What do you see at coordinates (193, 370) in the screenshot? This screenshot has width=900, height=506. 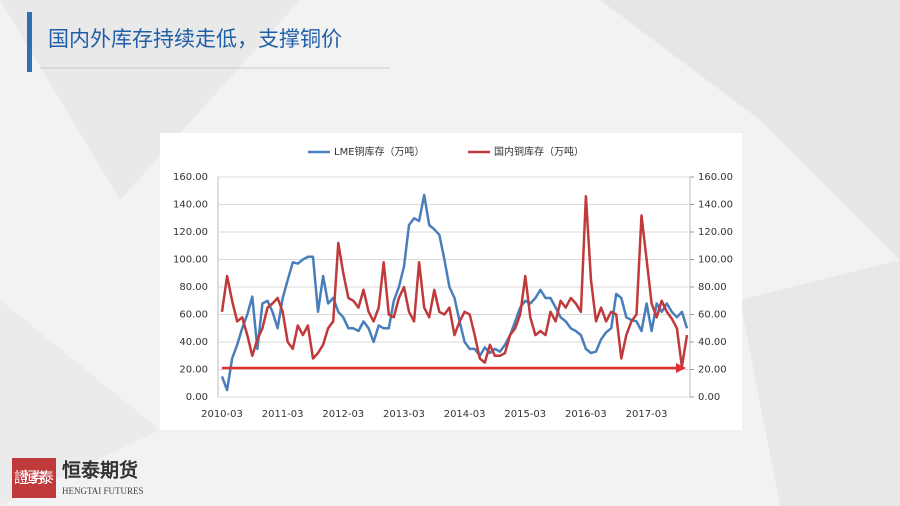 I see `y-tick-label: 20.00` at bounding box center [193, 370].